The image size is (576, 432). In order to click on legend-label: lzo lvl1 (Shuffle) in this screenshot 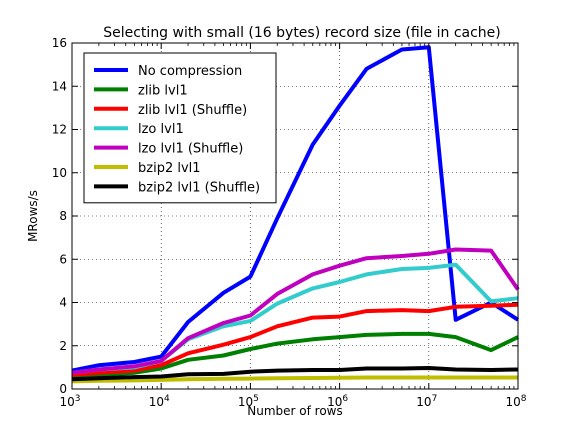, I will do `click(190, 149)`.